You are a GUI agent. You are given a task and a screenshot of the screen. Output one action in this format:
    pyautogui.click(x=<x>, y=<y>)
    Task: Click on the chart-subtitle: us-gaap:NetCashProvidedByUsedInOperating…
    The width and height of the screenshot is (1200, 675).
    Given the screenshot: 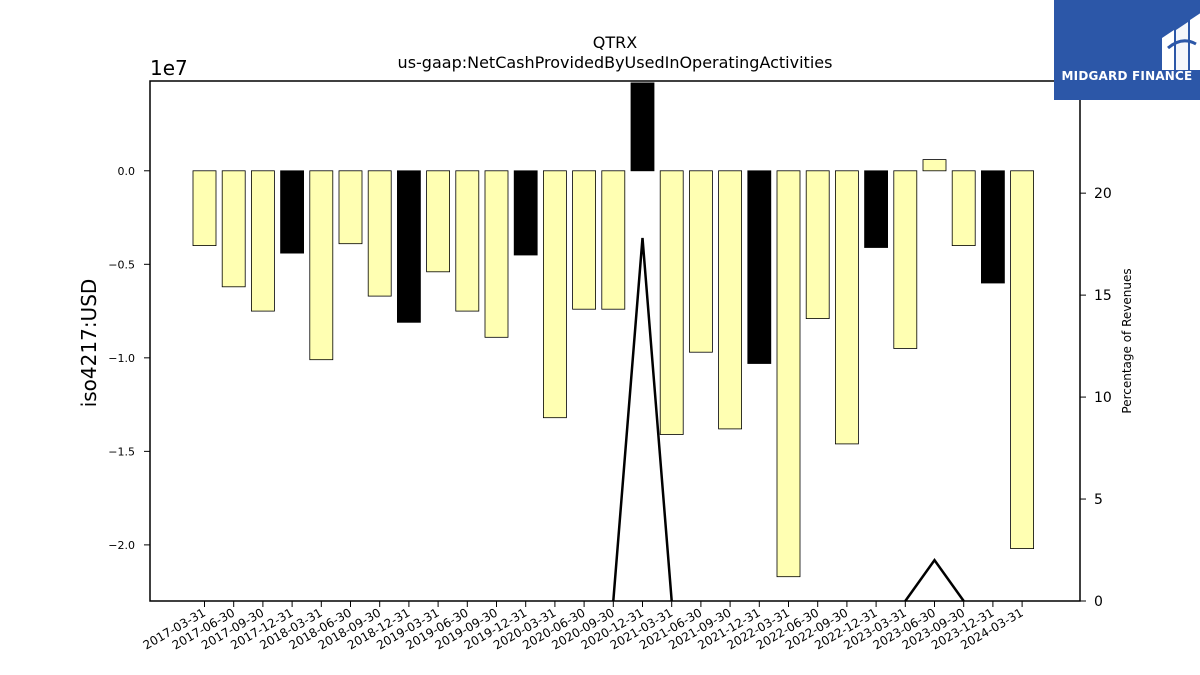 What is the action you would take?
    pyautogui.click(x=615, y=62)
    